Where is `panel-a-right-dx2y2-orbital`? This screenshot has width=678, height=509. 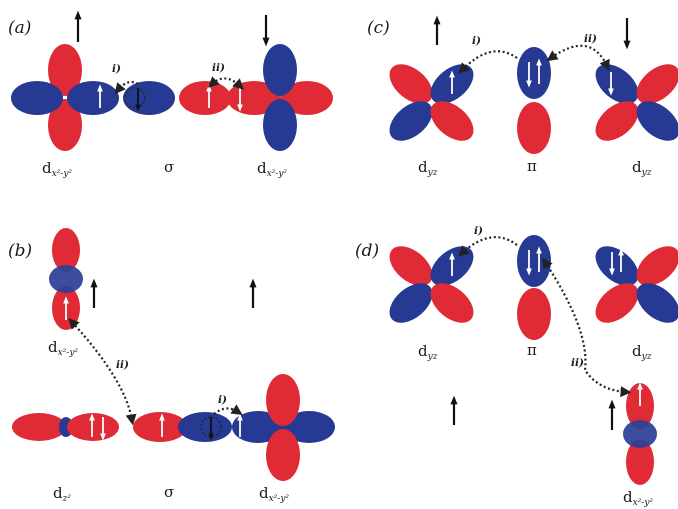 panel-a-right-dx2y2-orbital is located at coordinates (280, 97).